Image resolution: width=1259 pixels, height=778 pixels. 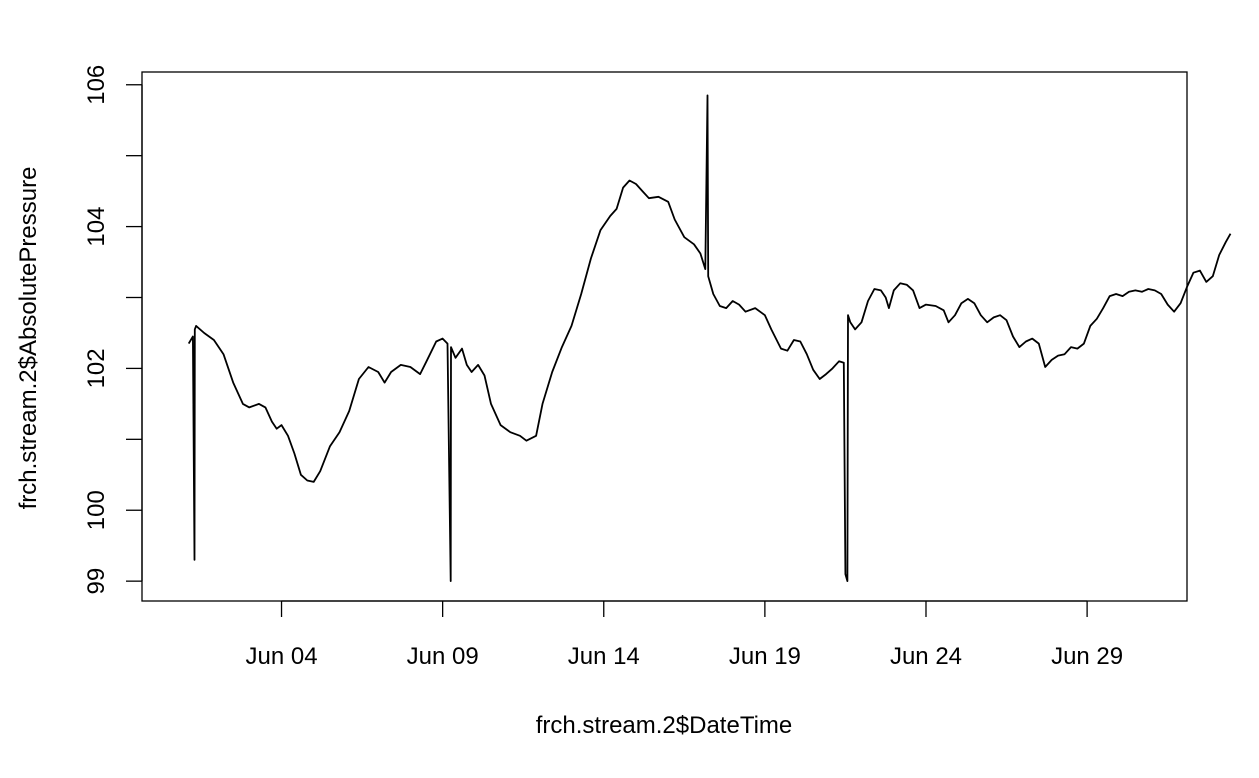 What do you see at coordinates (281, 656) in the screenshot?
I see `x-tick-label: Jun 04` at bounding box center [281, 656].